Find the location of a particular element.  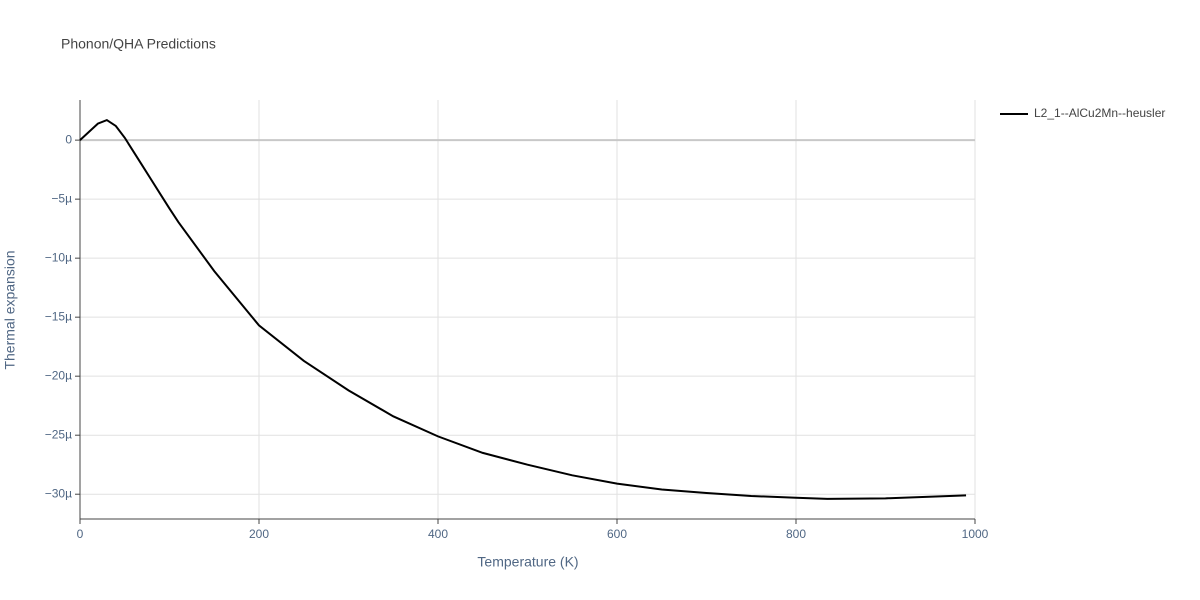

x-tick-label: 0 is located at coordinates (80, 534).